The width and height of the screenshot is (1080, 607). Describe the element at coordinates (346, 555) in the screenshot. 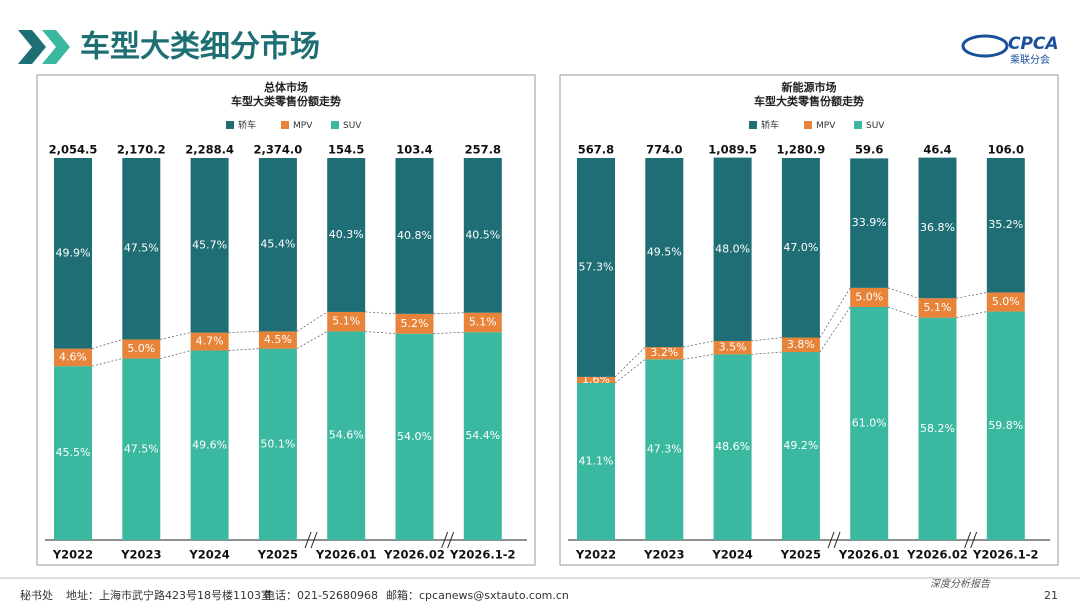

I see `x-tick-label: Y2026.01` at that location.